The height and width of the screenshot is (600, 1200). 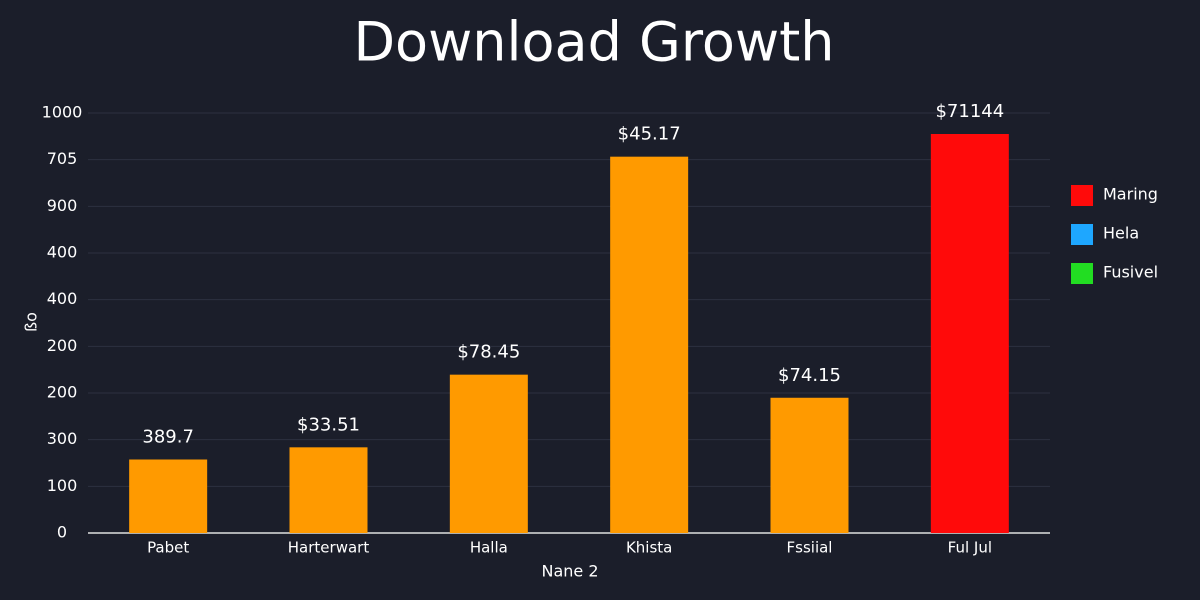 What do you see at coordinates (1130, 272) in the screenshot?
I see `legend-label: Fusivel` at bounding box center [1130, 272].